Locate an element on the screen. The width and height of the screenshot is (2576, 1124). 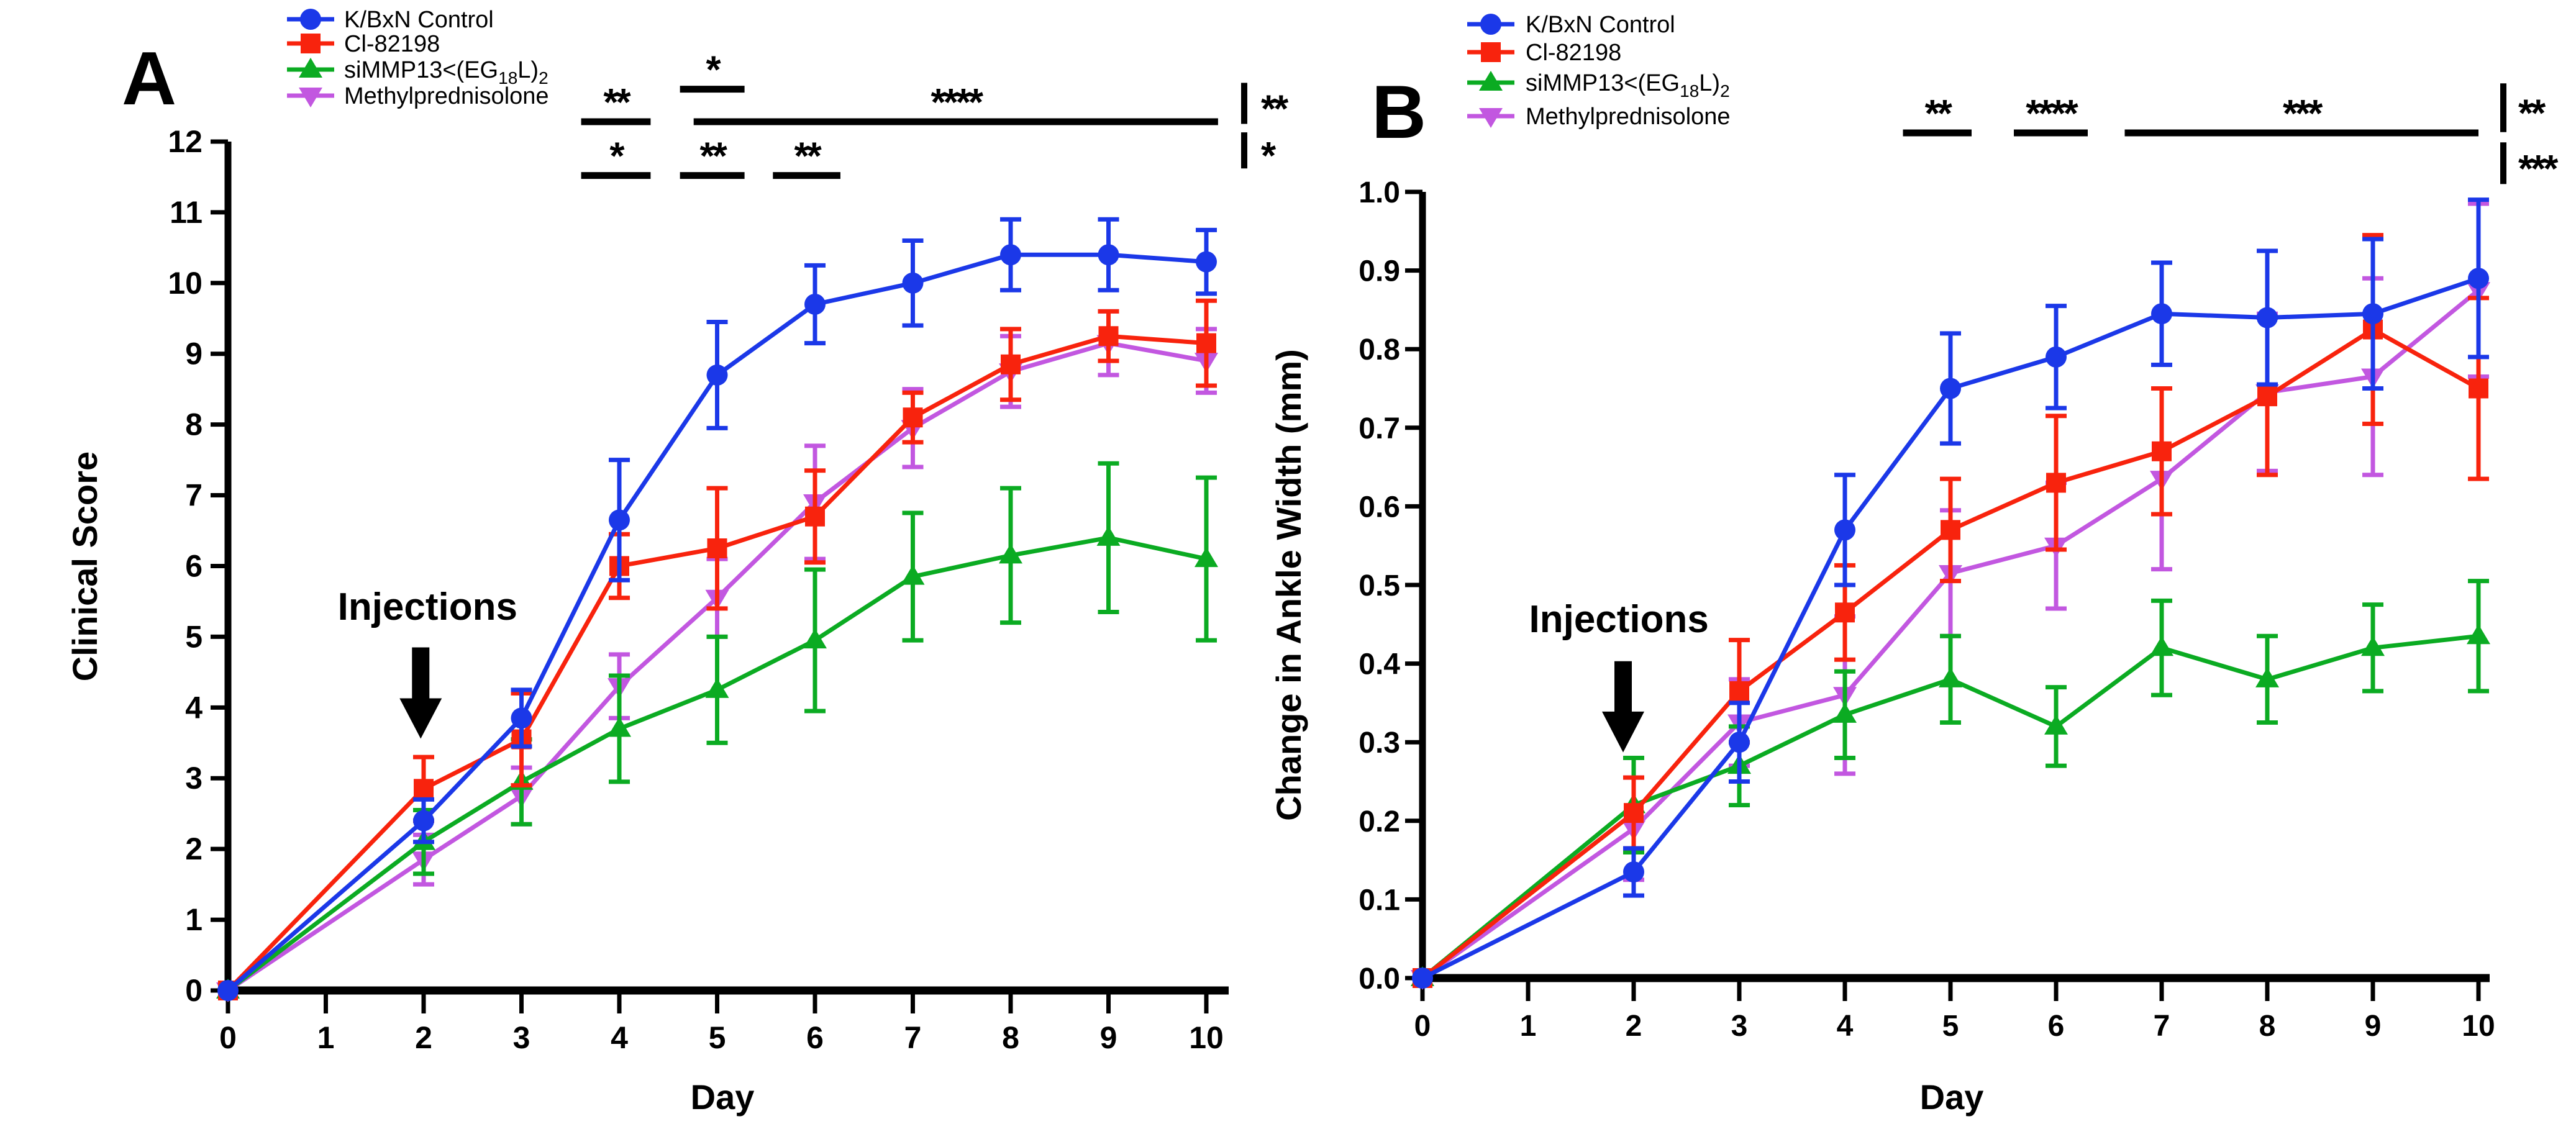
injections-label: Injections is located at coordinates (427, 607).